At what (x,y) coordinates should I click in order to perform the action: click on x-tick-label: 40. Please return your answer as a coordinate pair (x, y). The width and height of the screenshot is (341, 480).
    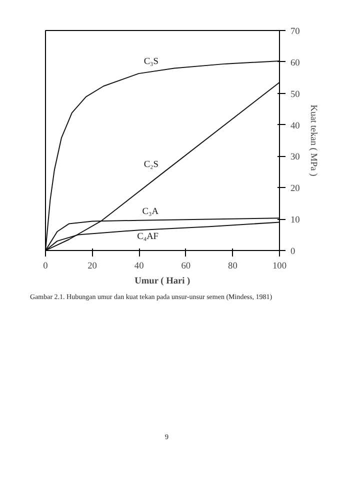
    Looking at the image, I should click on (139, 267).